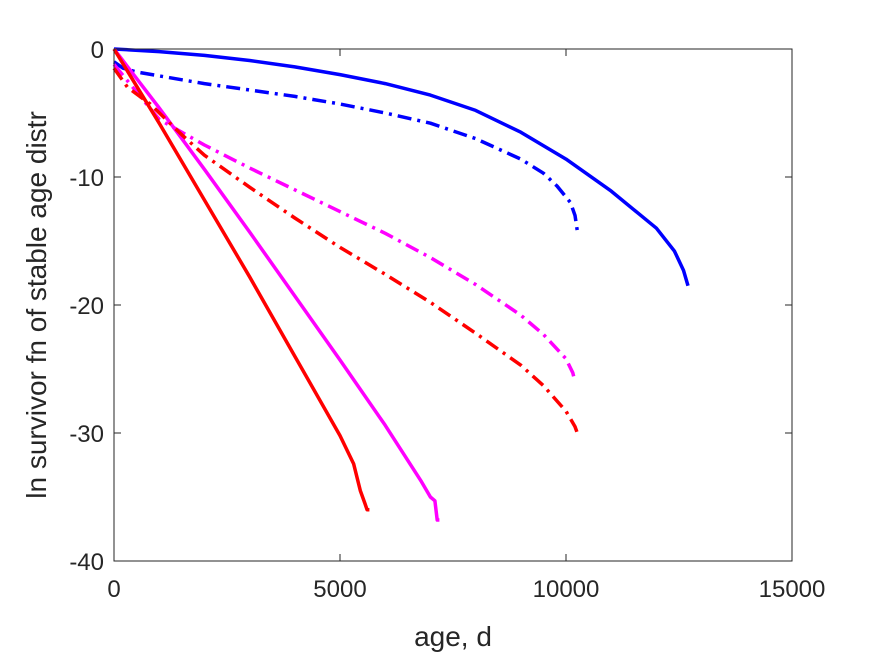 Image resolution: width=875 pixels, height=656 pixels. Describe the element at coordinates (113, 589) in the screenshot. I see `x-tick-label: 0` at that location.